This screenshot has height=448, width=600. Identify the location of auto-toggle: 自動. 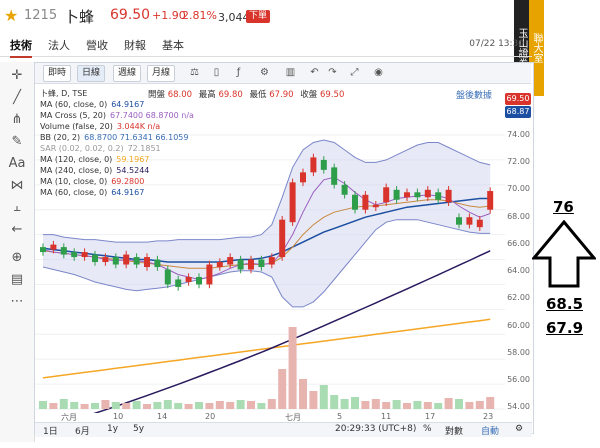
(490, 432).